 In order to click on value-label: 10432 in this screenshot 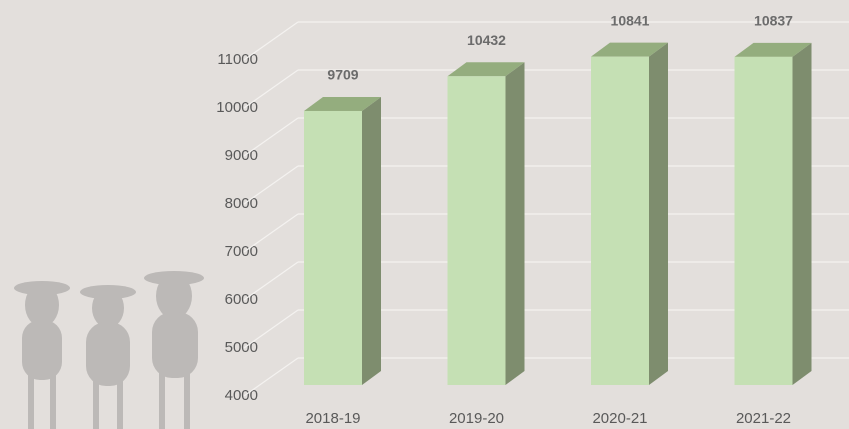, I will do `click(486, 40)`.